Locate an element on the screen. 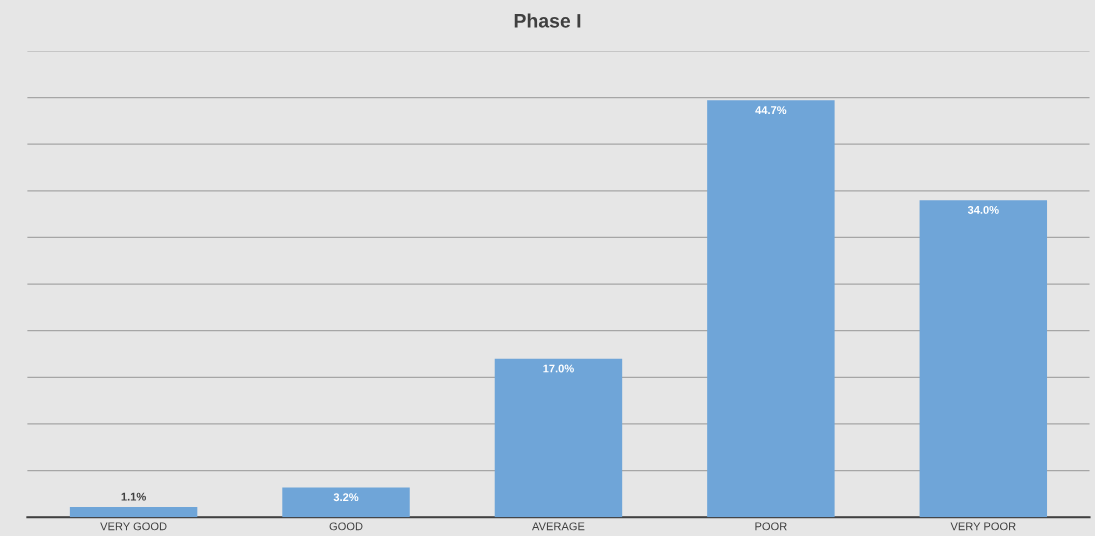 This screenshot has width=1095, height=536. data-label: 44.7% is located at coordinates (771, 110).